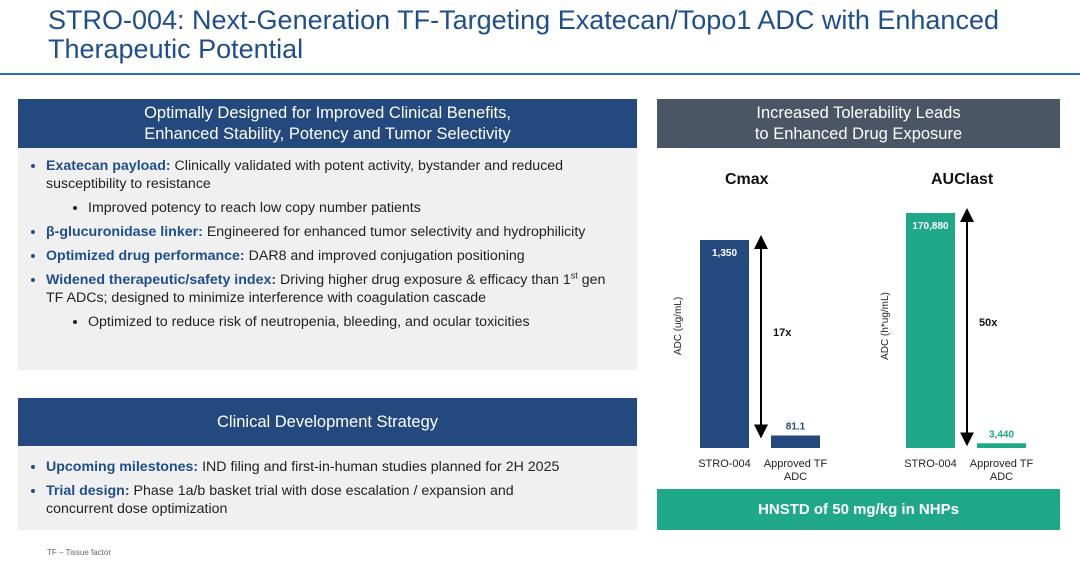 The image size is (1080, 562). Describe the element at coordinates (858, 112) in the screenshot. I see `heading-line: Increased Tolerability Leads` at that location.